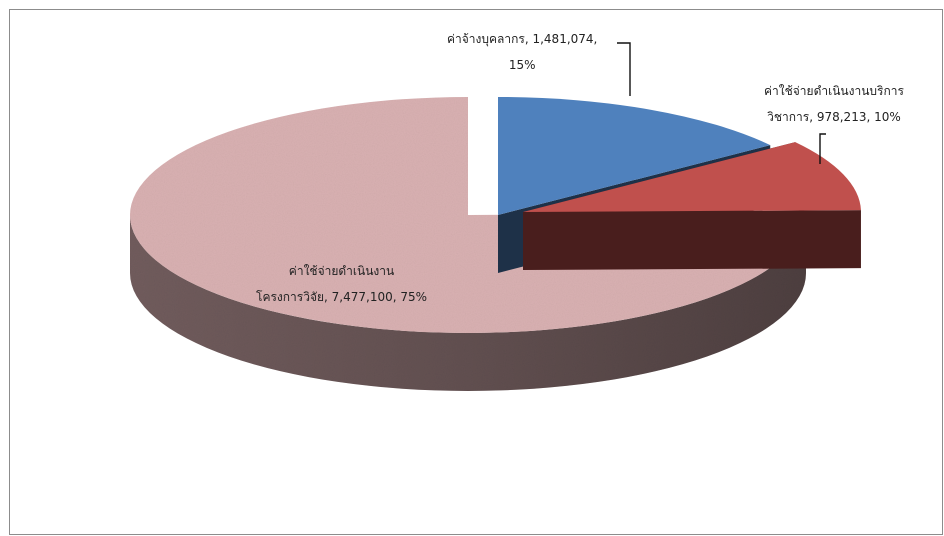  Describe the element at coordinates (834, 91) in the screenshot. I see `slice-label-academic-service-line1: ค่าใช้จ่ายดำเนินงานบริการ` at that location.